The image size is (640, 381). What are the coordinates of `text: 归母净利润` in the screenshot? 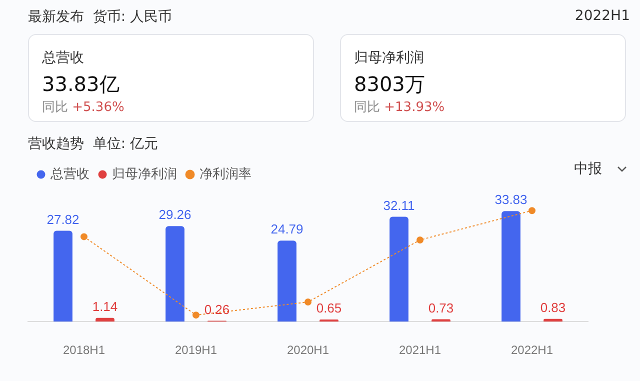 It's located at (389, 58).